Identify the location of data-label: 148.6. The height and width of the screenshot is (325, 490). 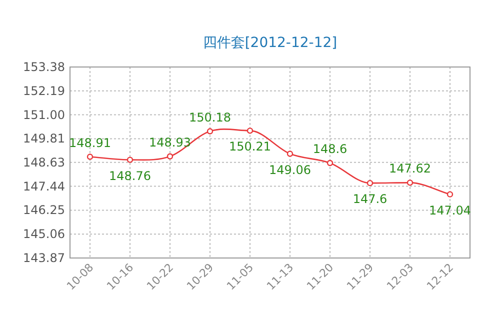
(330, 149).